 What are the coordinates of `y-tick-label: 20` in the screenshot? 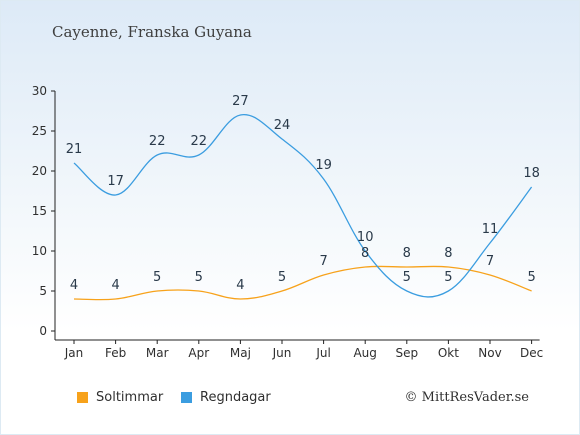 It's located at (39, 171).